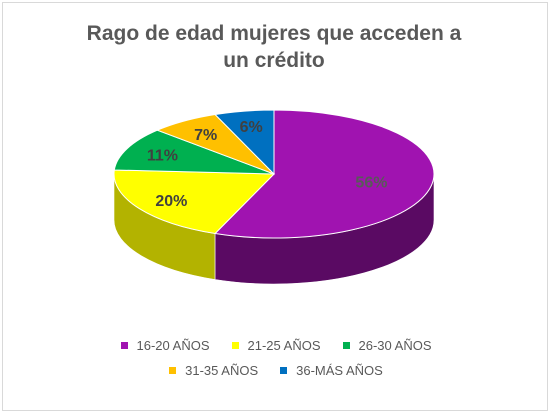 This screenshot has height=416, width=552. I want to click on legend-item-36-mas: 36-MÁS AÑOS, so click(331, 370).